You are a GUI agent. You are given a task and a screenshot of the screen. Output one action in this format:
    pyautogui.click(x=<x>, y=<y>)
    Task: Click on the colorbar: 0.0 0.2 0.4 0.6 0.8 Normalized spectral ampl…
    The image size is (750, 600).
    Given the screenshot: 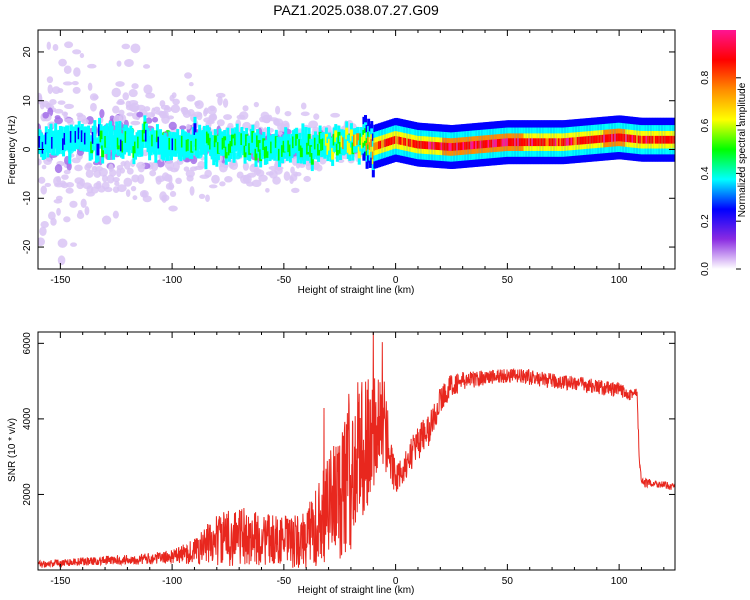 What is the action you would take?
    pyautogui.click(x=724, y=153)
    